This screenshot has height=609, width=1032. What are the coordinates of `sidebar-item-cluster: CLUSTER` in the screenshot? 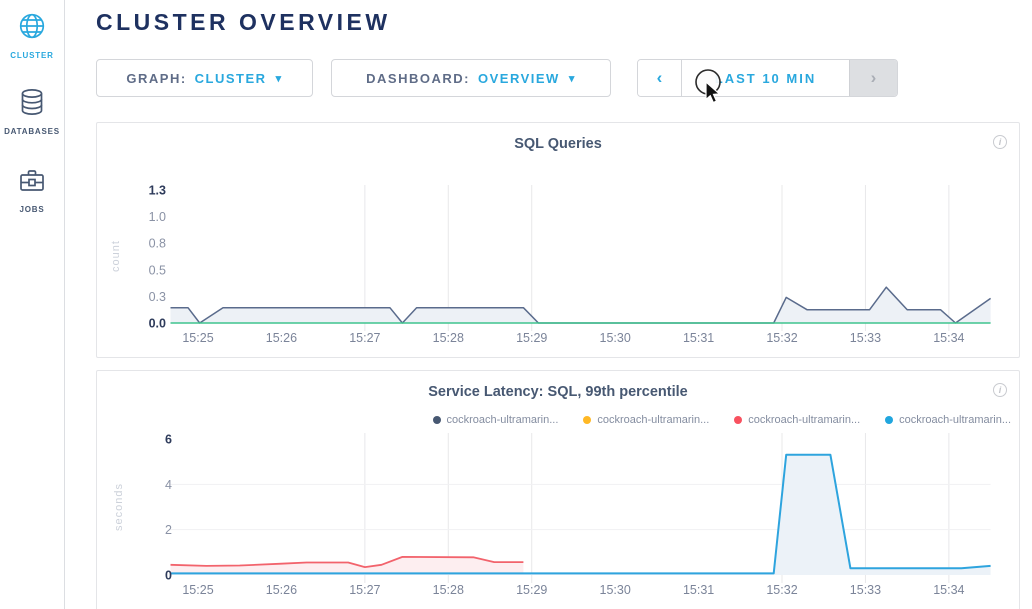 It's located at (32, 36).